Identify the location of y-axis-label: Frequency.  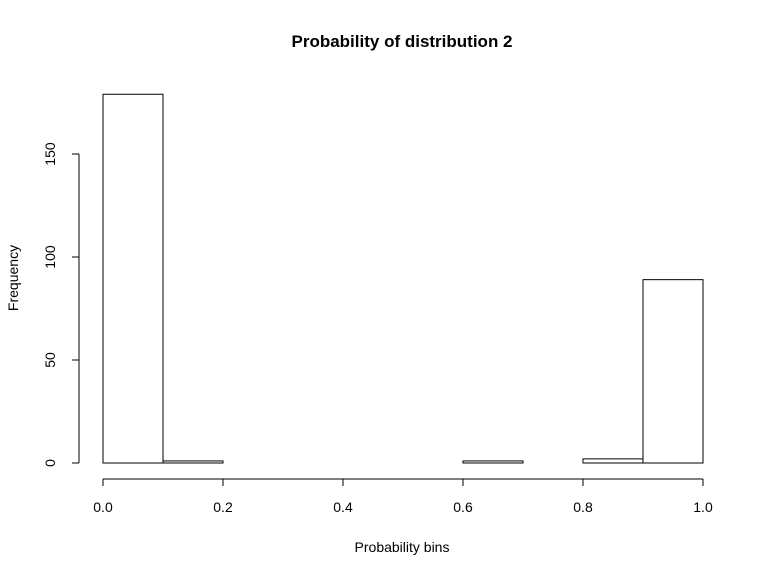
(13, 278).